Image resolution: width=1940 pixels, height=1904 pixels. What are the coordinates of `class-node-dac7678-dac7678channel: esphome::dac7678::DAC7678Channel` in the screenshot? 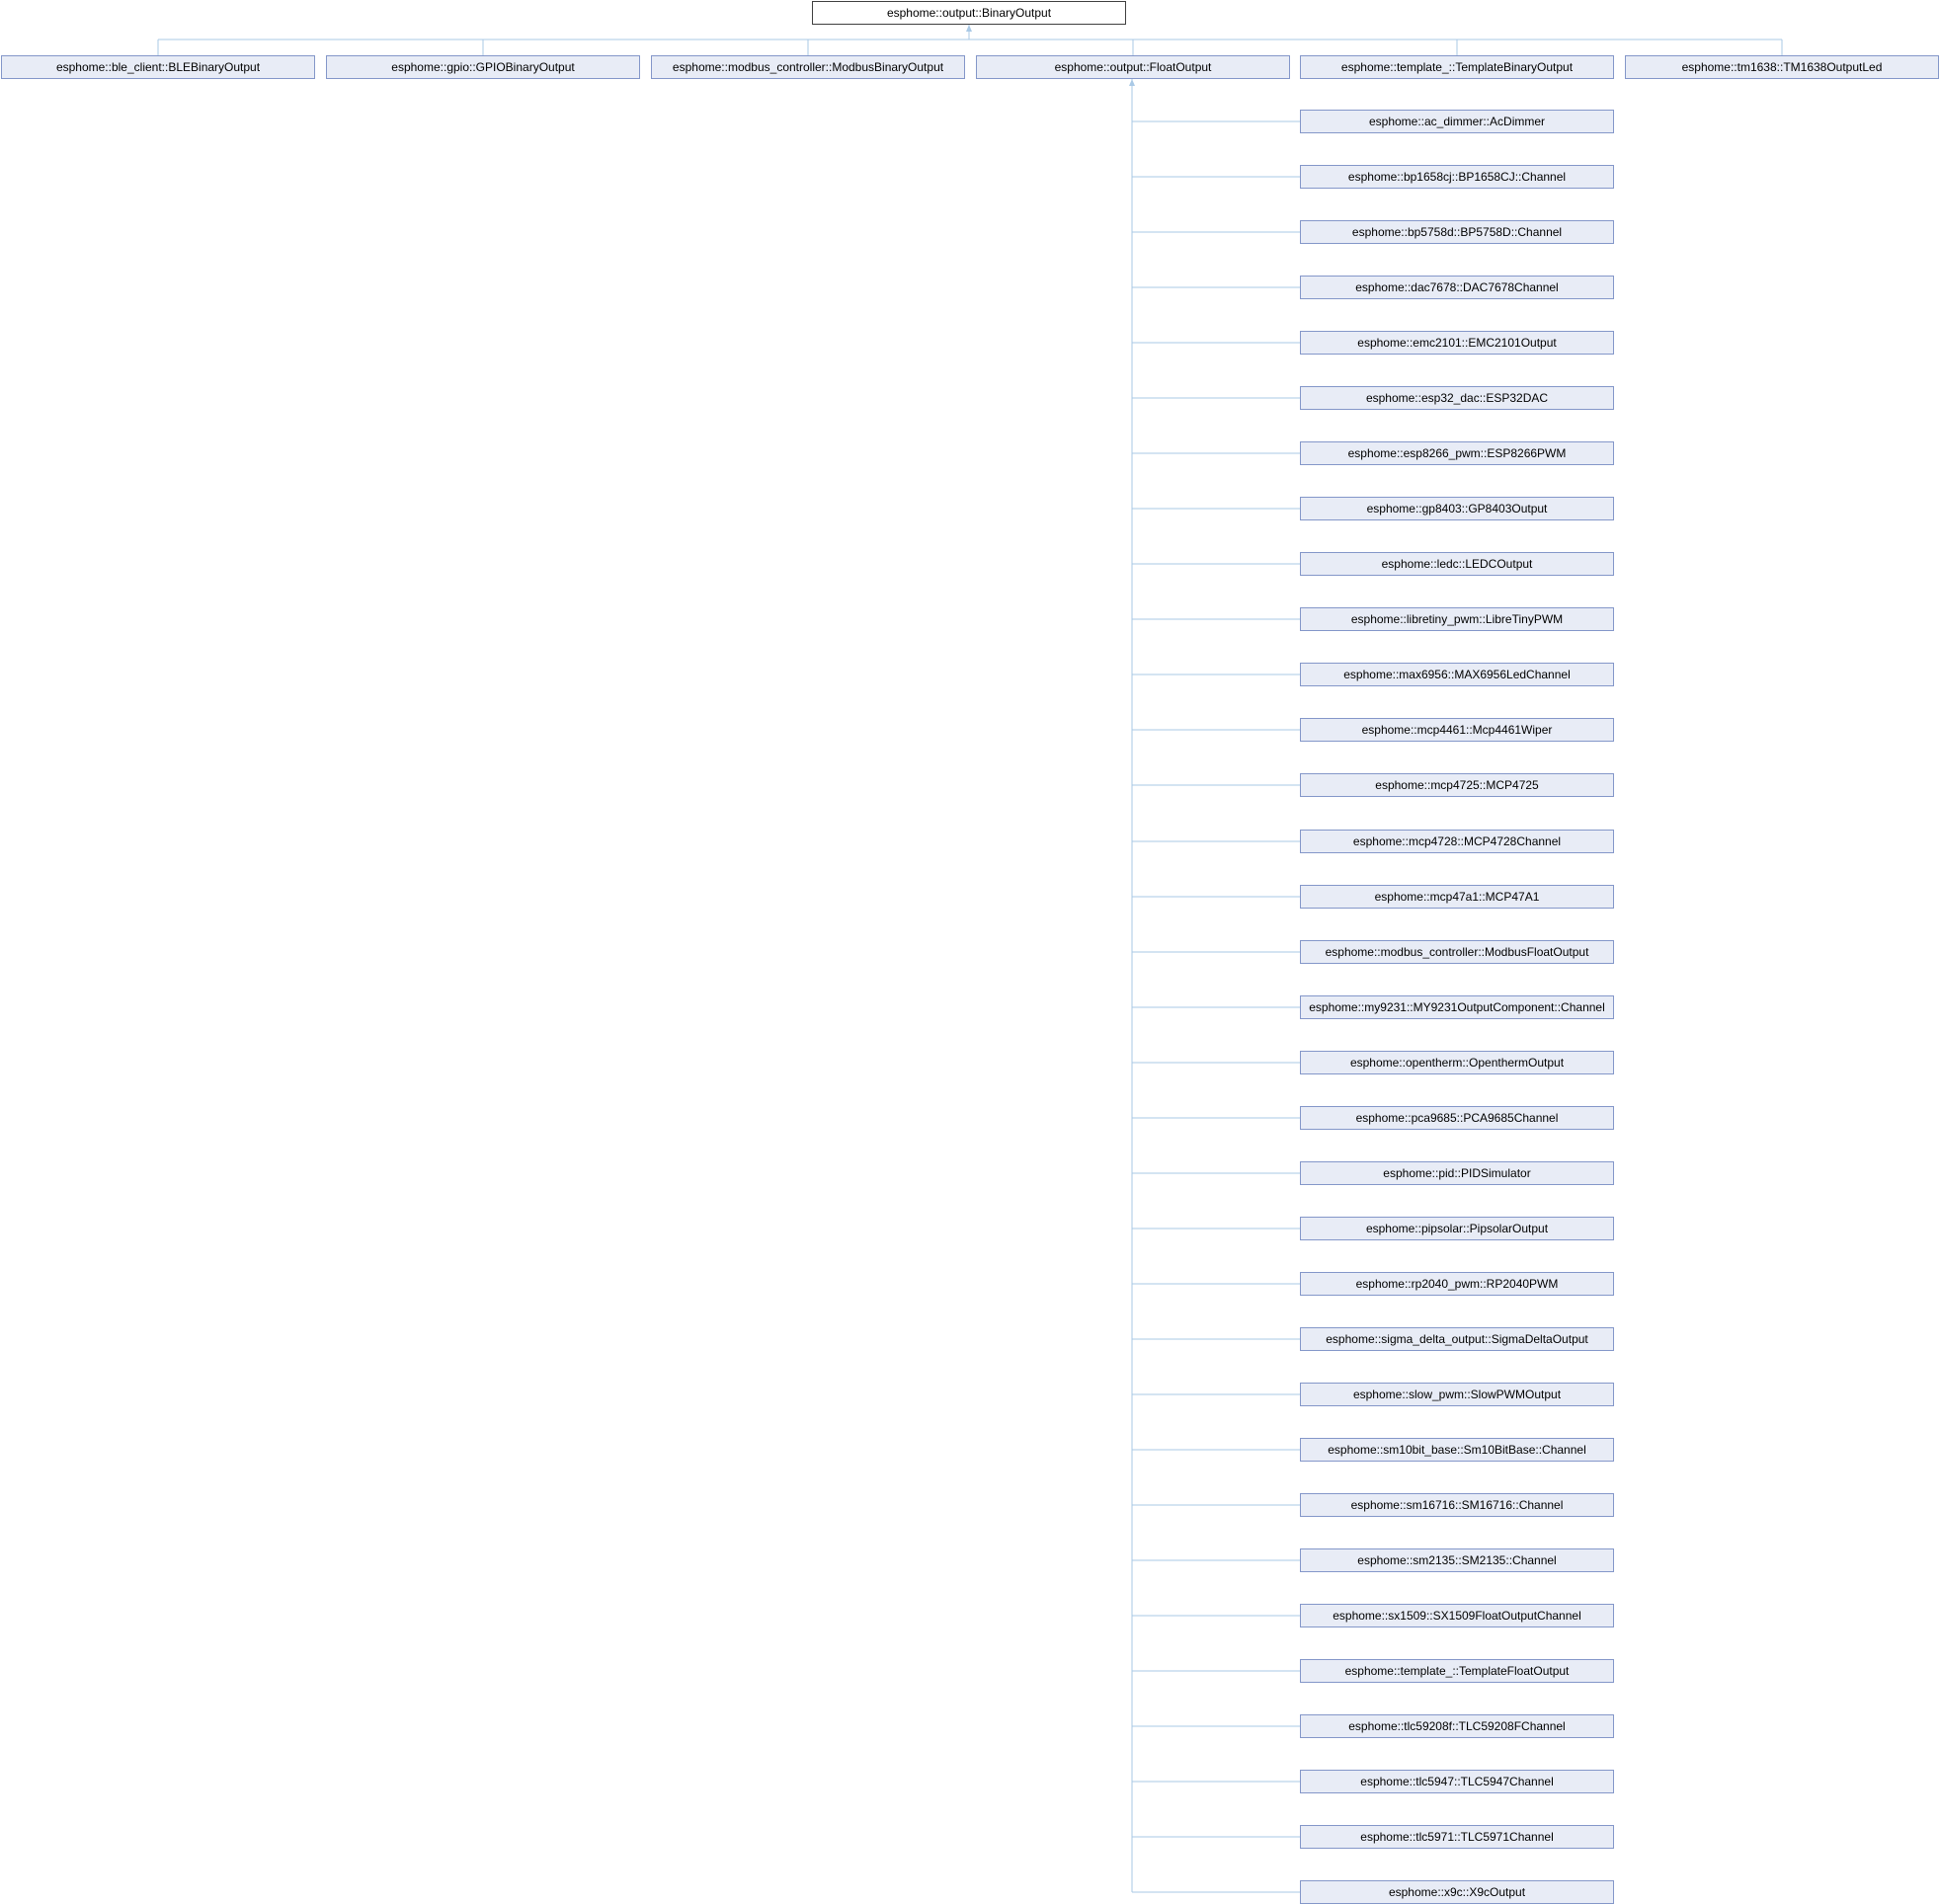 It's located at (1457, 287).